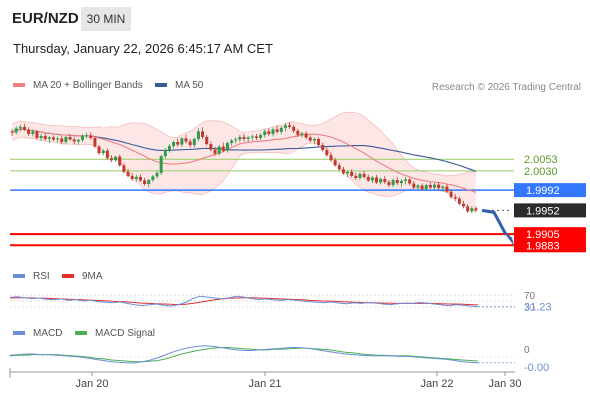 The image size is (590, 400). Describe the element at coordinates (106, 19) in the screenshot. I see `timeframe-button: 30 MIN` at that location.